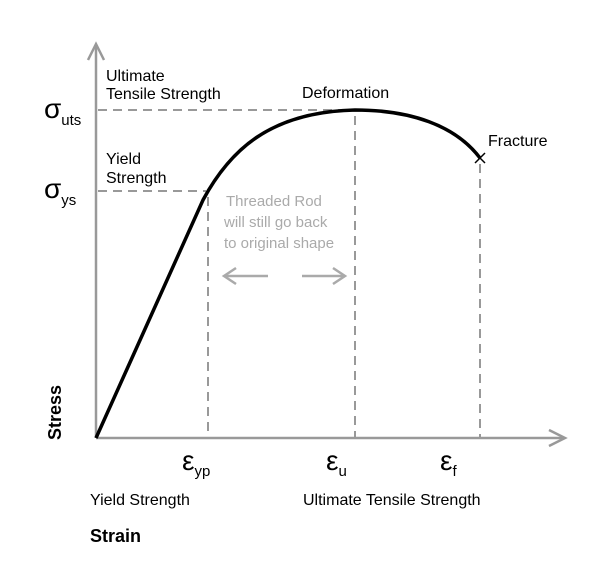  I want to click on ys-label-line2: Strength, so click(136, 178).